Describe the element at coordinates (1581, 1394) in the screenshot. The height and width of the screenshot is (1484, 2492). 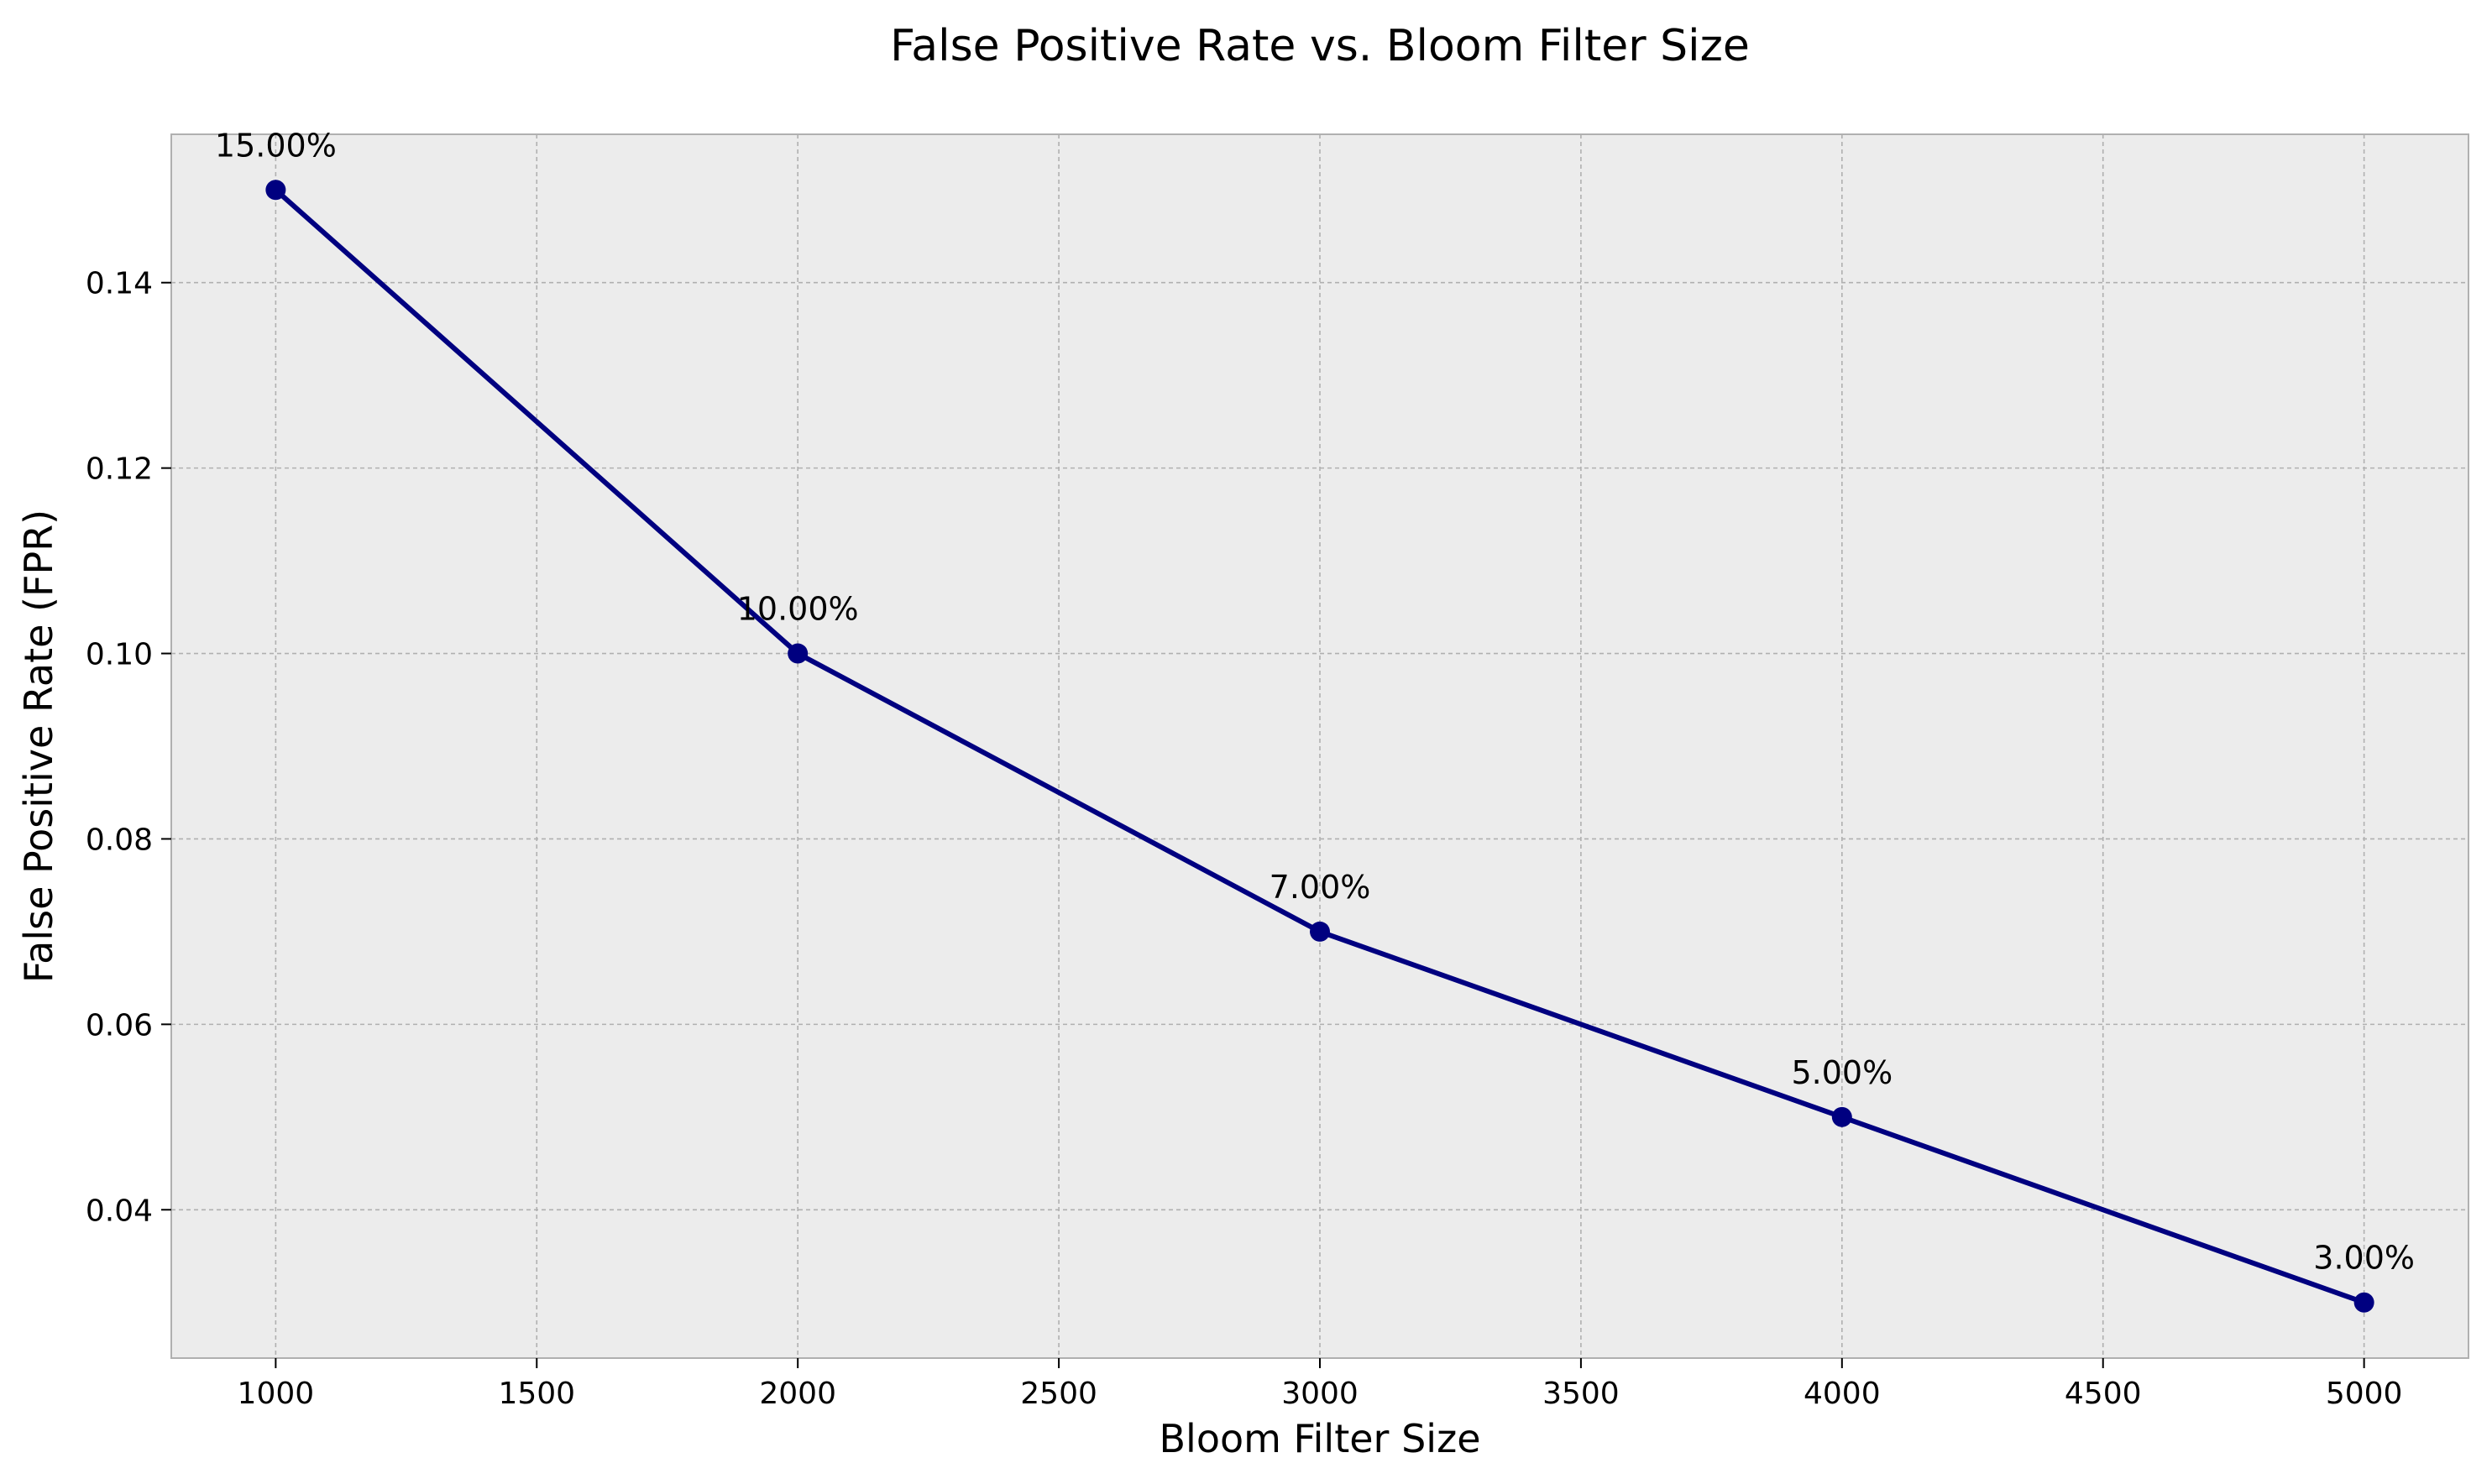
I see `x-tick-label: 3500` at that location.